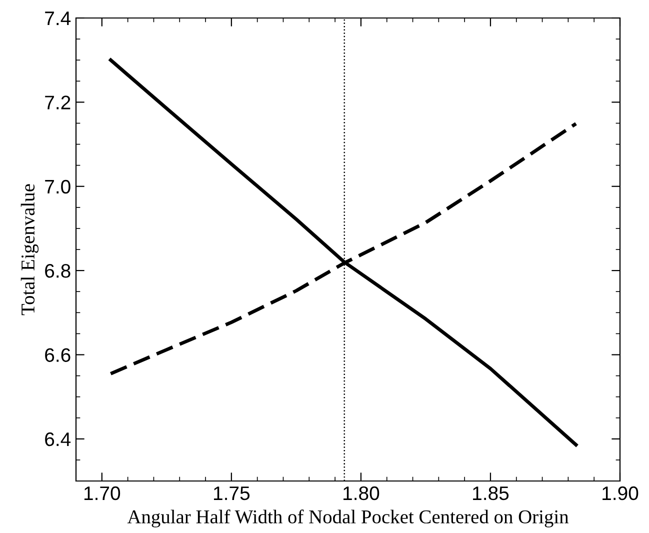 This screenshot has width=649, height=533. I want to click on x-tick-label: 1.70, so click(102, 493).